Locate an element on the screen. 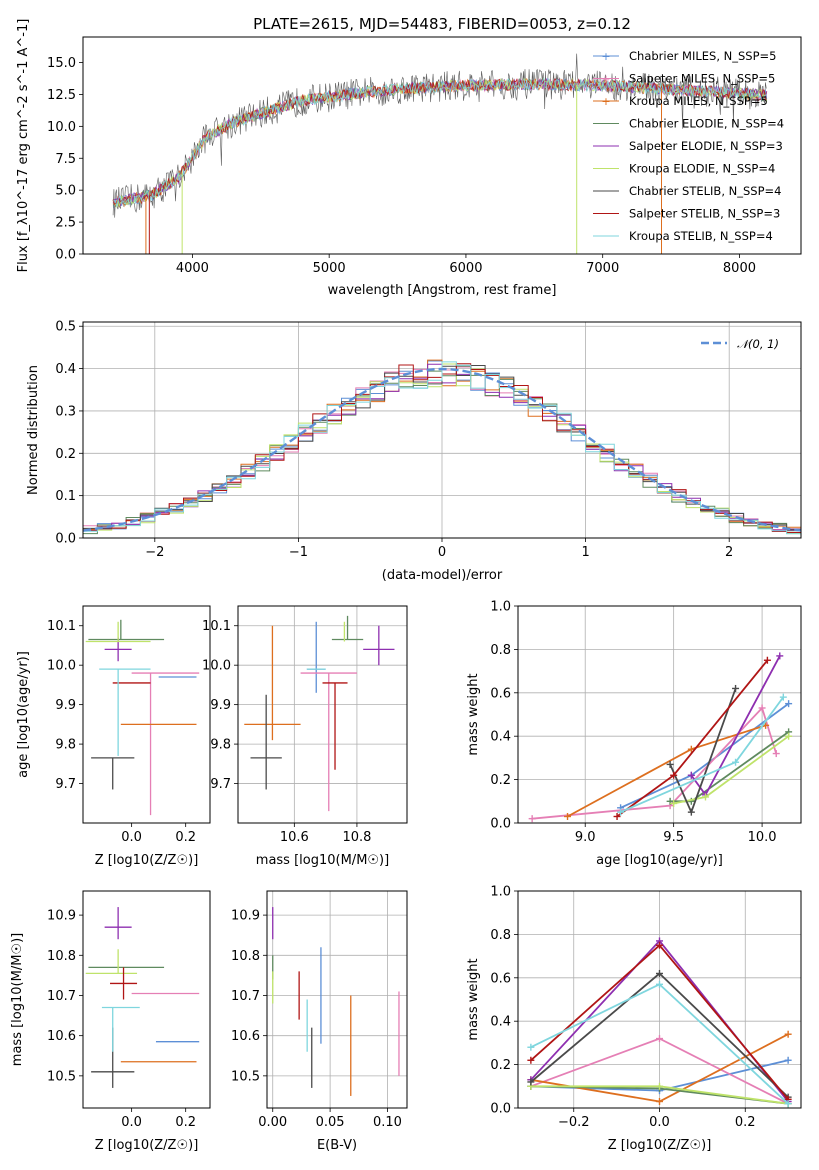  plot-frame-age_vs_mass is located at coordinates (322, 714).